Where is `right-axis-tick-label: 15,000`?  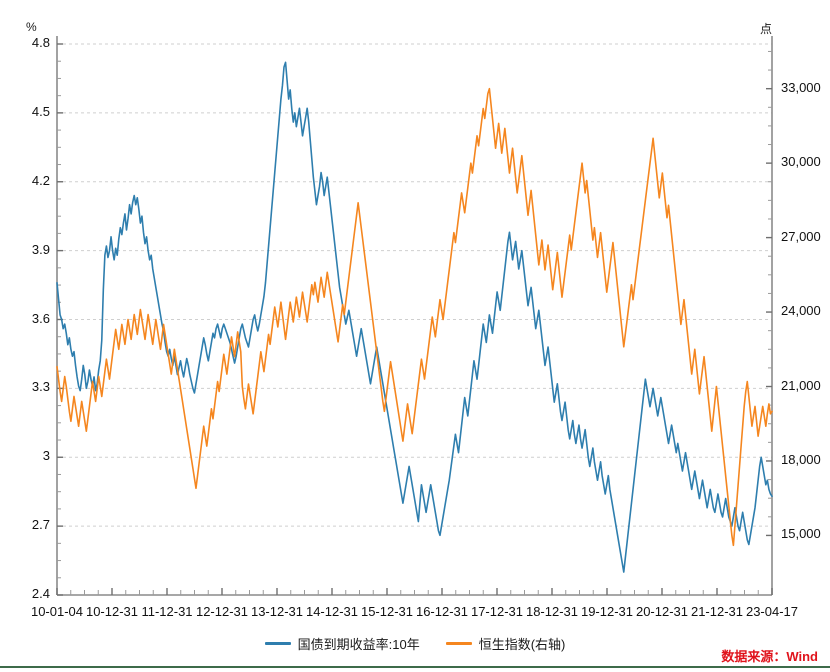 right-axis-tick-label: 15,000 is located at coordinates (801, 534).